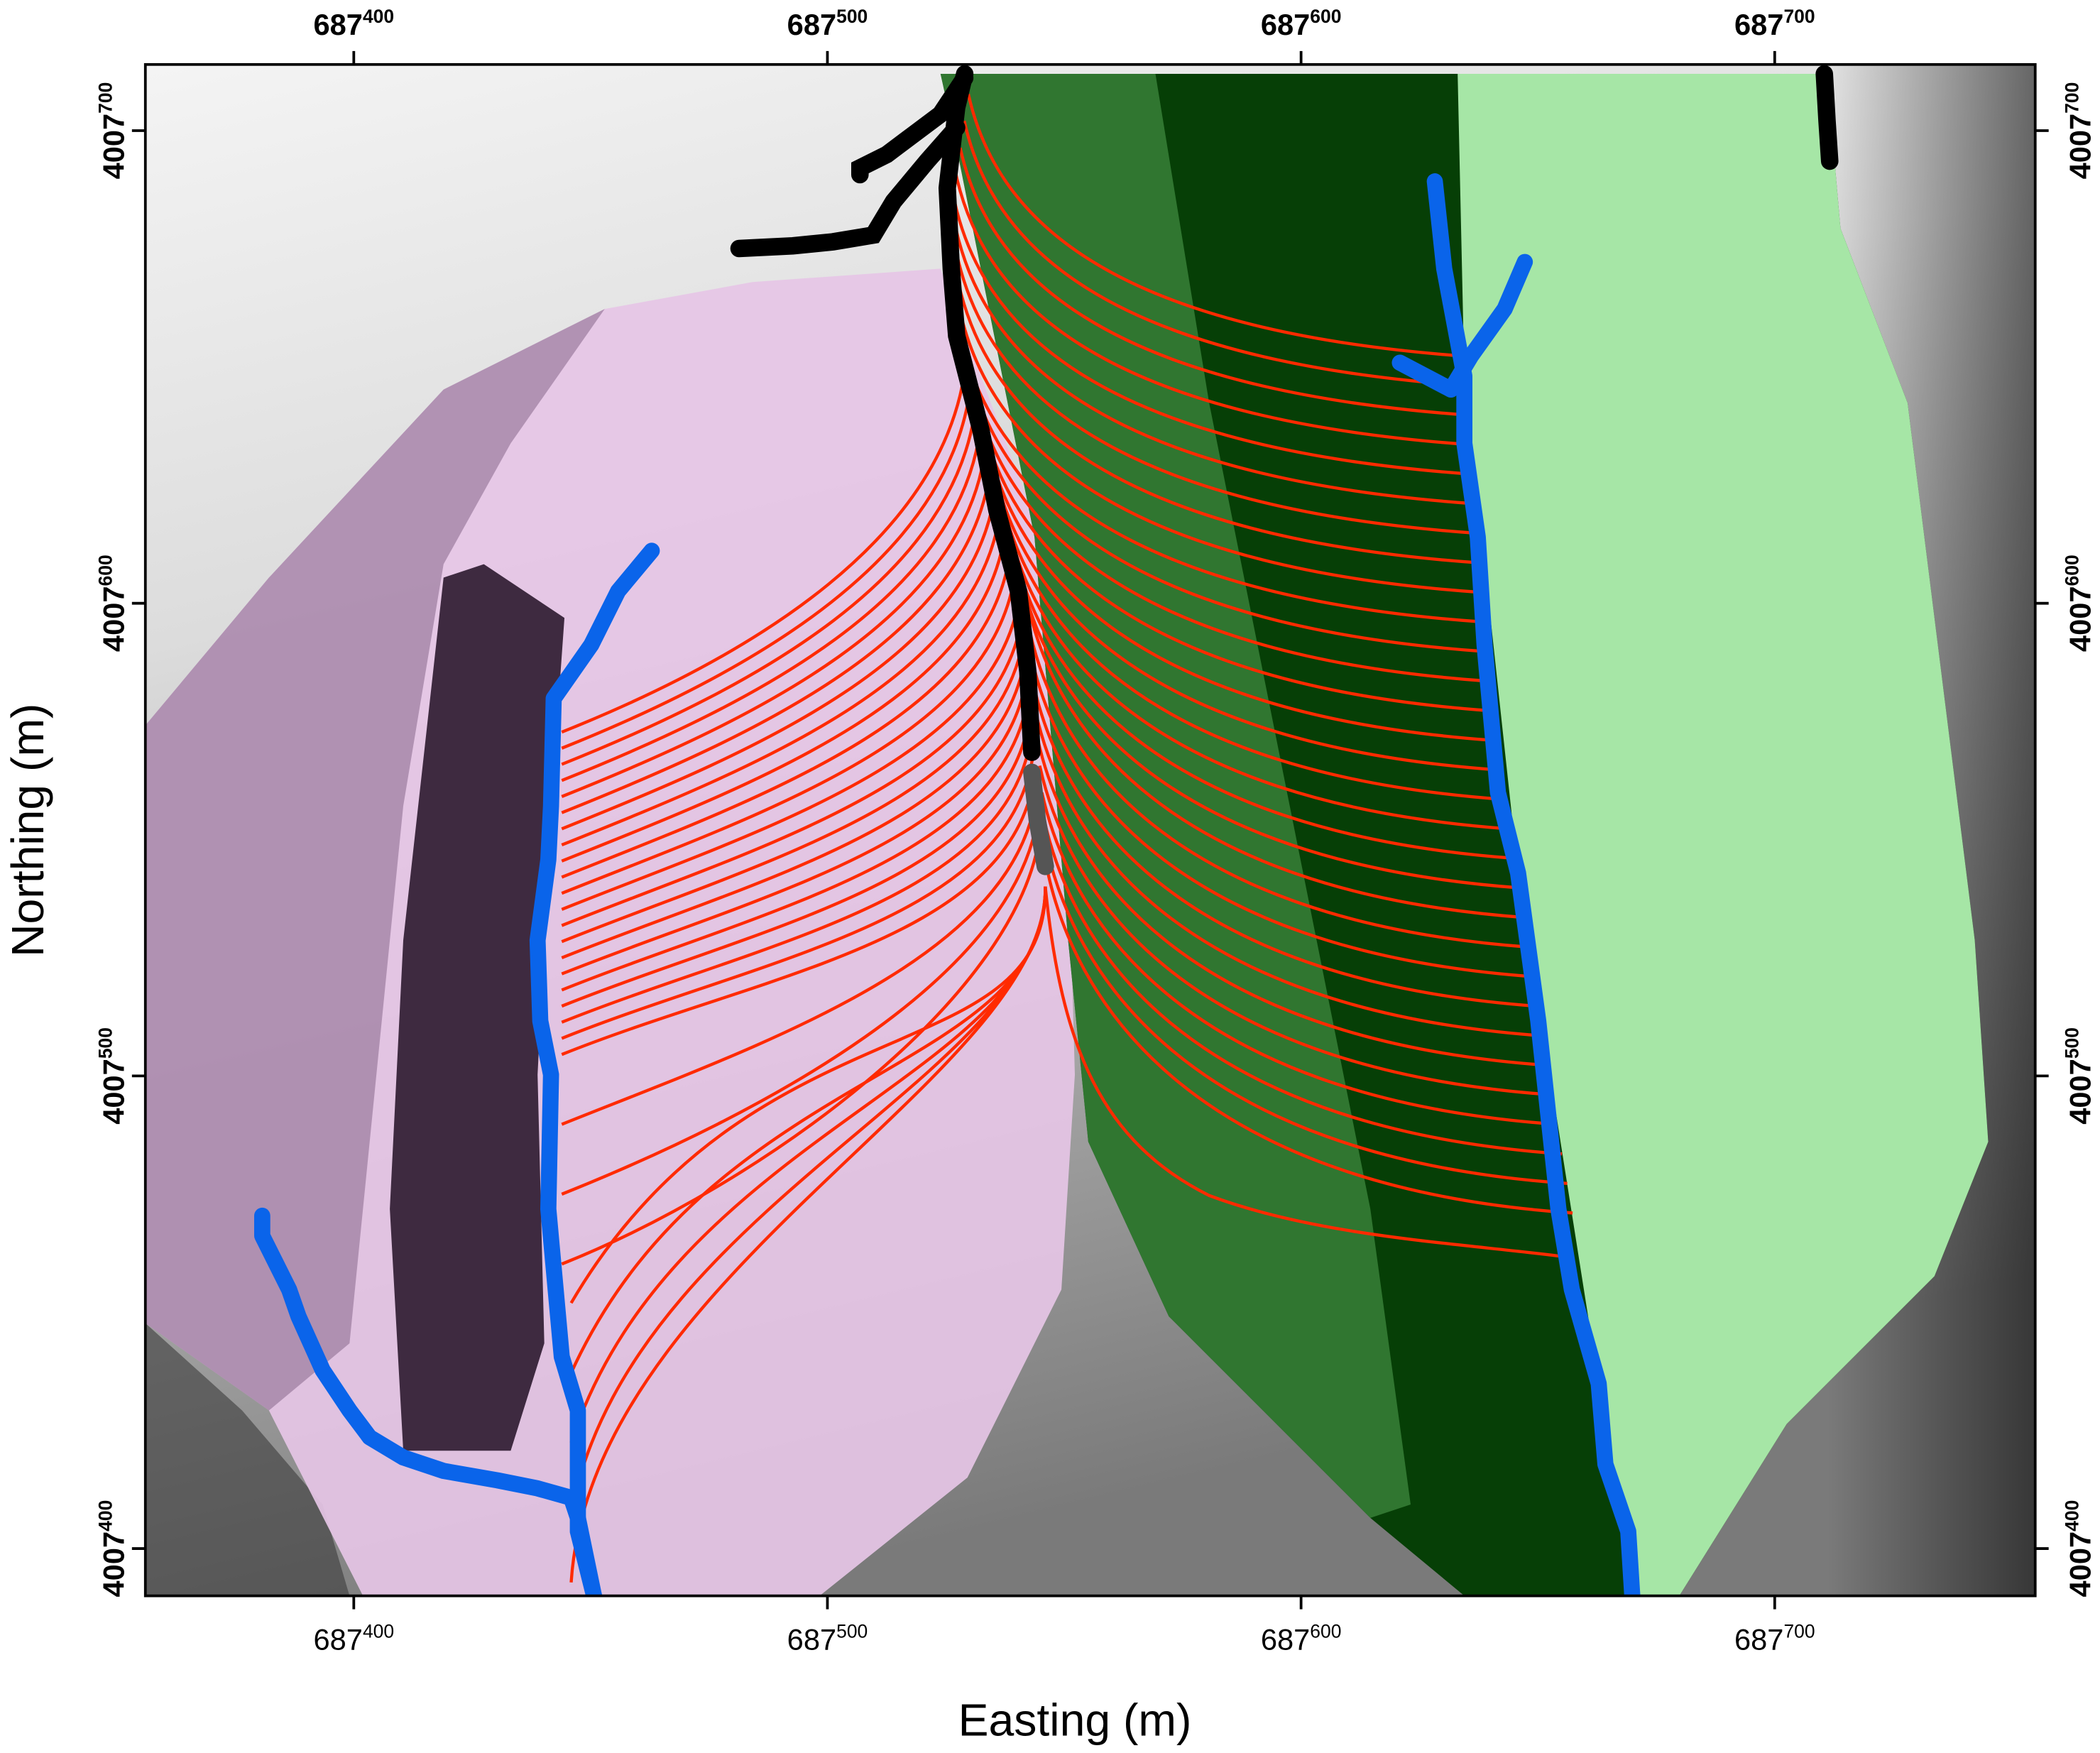 Image resolution: width=2100 pixels, height=1753 pixels. I want to click on y-axis-label: Northing (m), so click(27, 830).